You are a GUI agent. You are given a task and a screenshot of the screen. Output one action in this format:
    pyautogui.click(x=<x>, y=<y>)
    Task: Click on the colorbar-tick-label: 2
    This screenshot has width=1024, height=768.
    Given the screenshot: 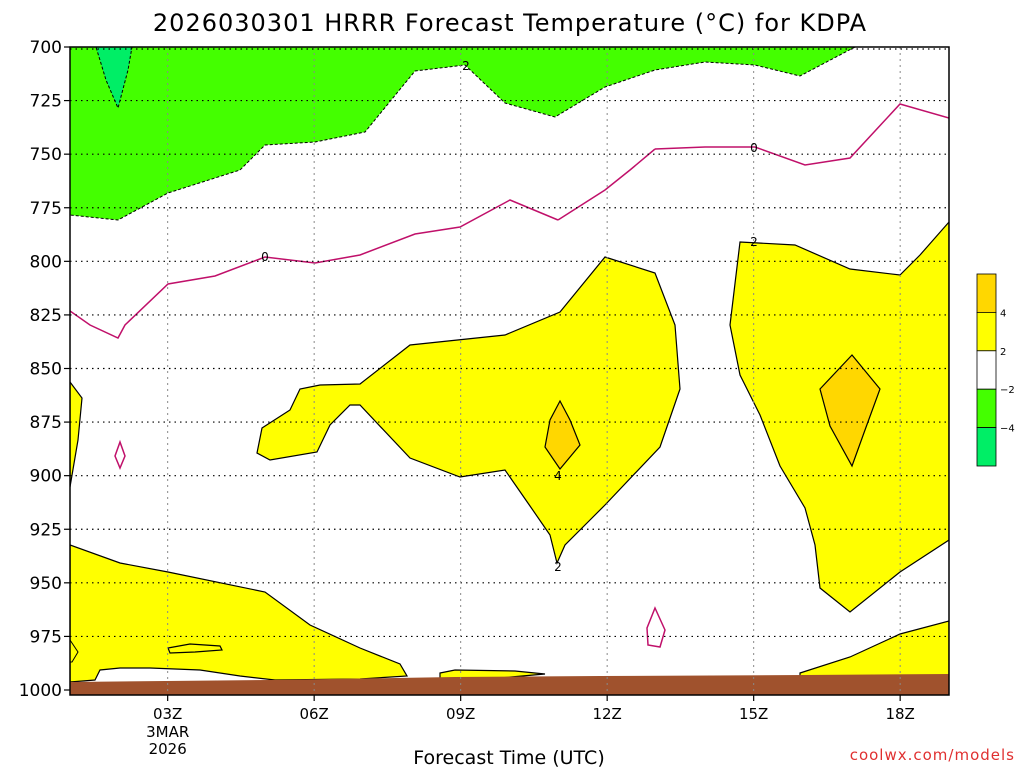 What is the action you would take?
    pyautogui.click(x=1003, y=352)
    